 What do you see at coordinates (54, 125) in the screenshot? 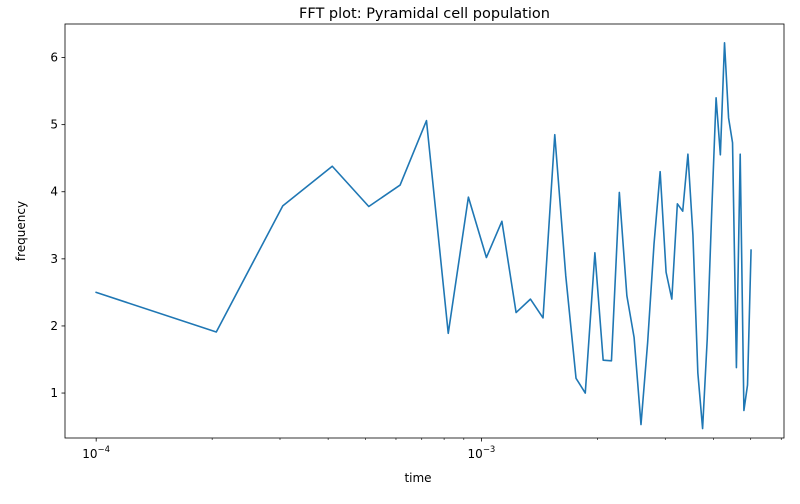
I see `y-tick-label: 5` at bounding box center [54, 125].